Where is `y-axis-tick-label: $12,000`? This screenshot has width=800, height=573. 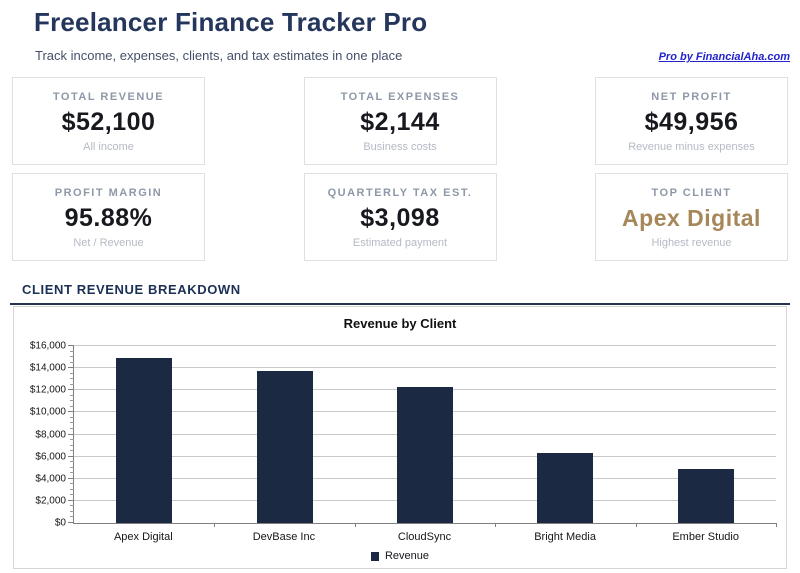 y-axis-tick-label: $12,000 is located at coordinates (47, 390).